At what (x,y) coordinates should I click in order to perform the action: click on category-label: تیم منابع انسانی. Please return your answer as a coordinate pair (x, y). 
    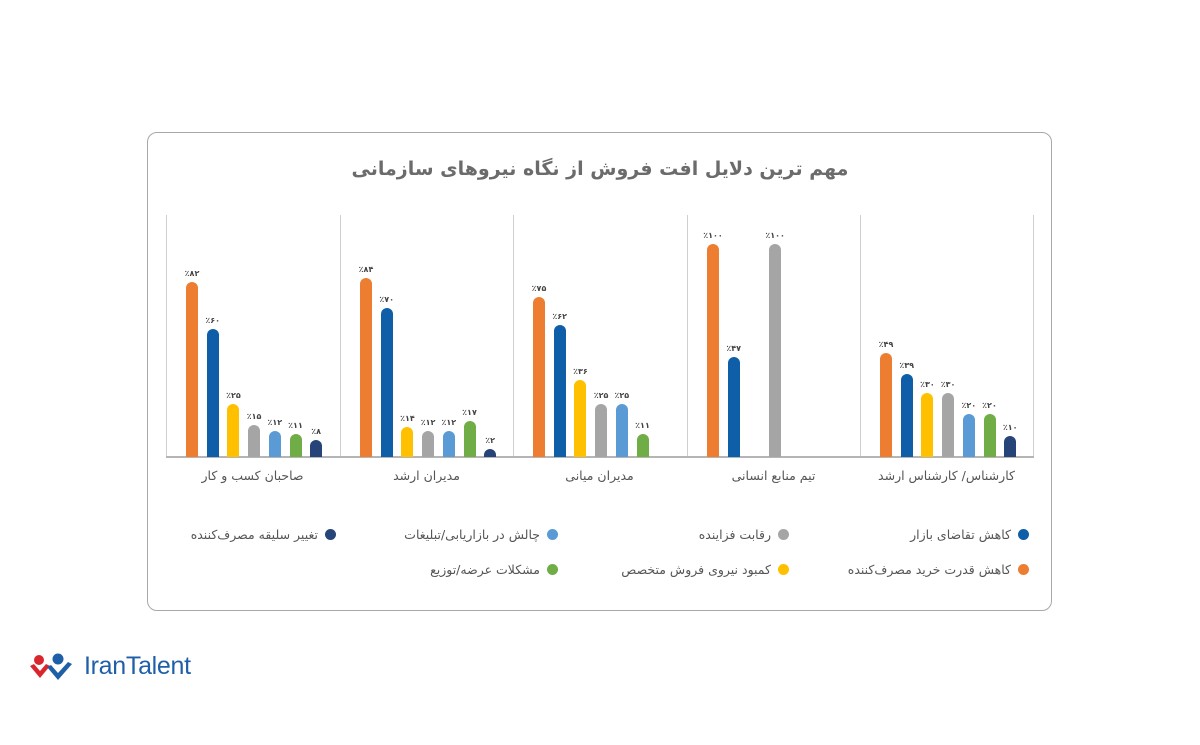
    Looking at the image, I should click on (773, 475).